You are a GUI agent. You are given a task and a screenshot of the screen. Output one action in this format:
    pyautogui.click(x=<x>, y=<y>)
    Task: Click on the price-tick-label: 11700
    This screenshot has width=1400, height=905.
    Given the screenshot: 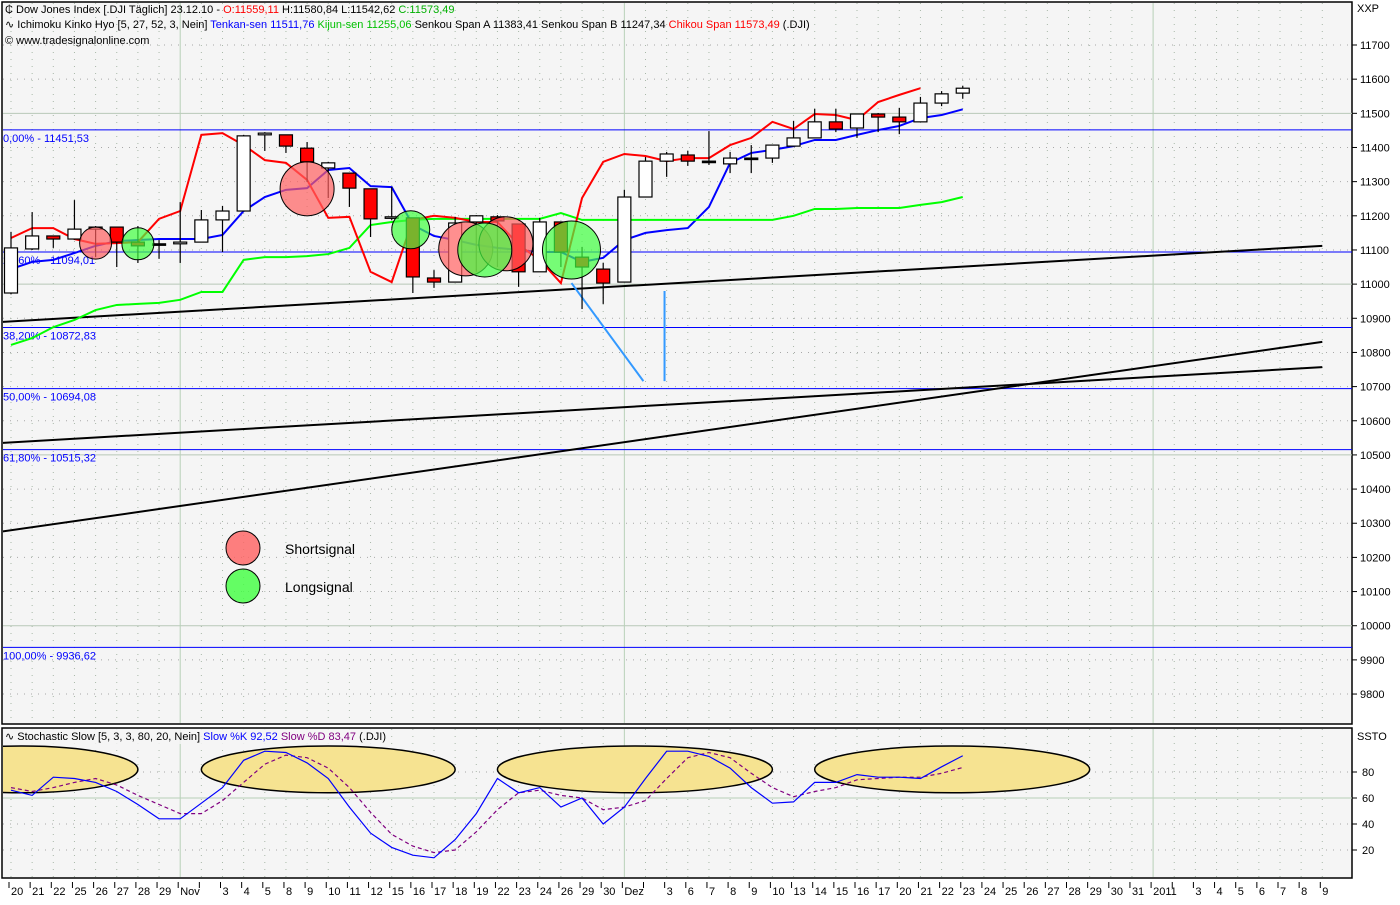 What is the action you would take?
    pyautogui.click(x=1375, y=46)
    